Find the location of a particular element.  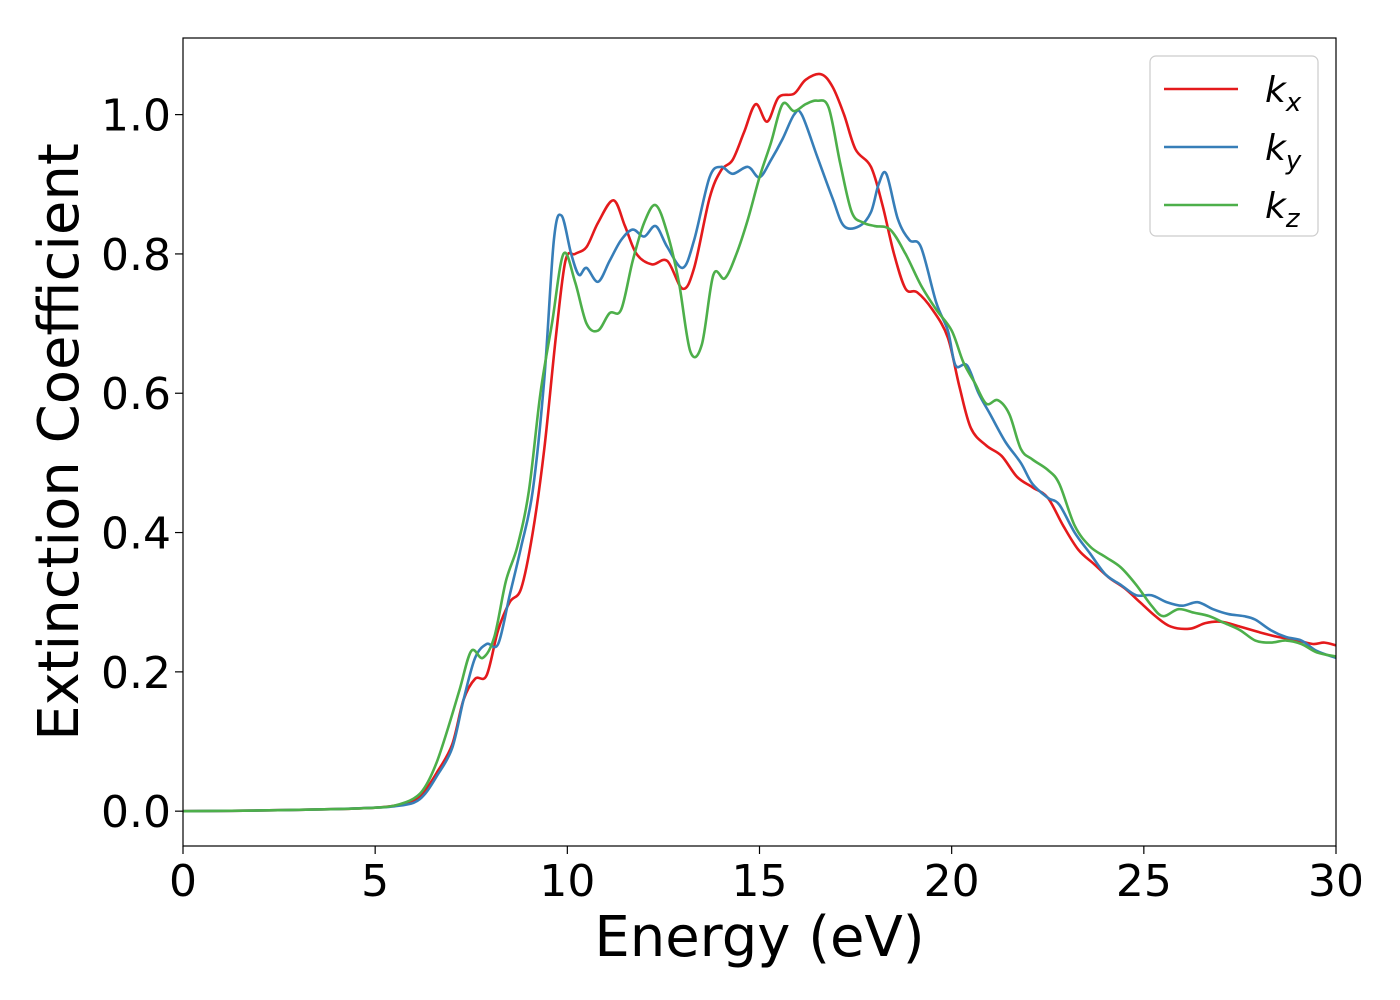

y-tick-label: 0.6 is located at coordinates (136, 394).